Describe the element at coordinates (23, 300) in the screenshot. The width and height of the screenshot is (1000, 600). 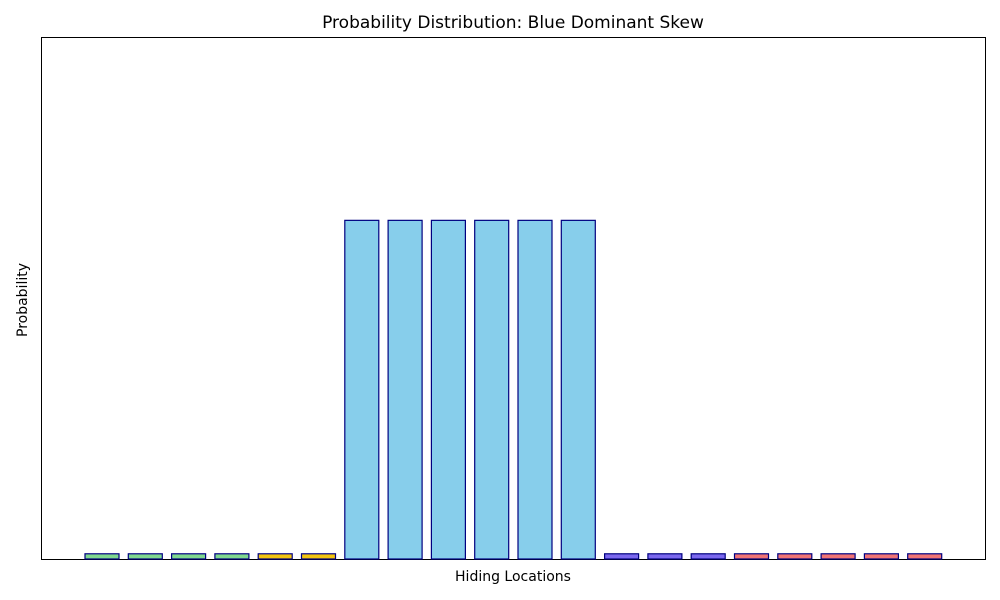
I see `y-axis-label: Probability` at that location.